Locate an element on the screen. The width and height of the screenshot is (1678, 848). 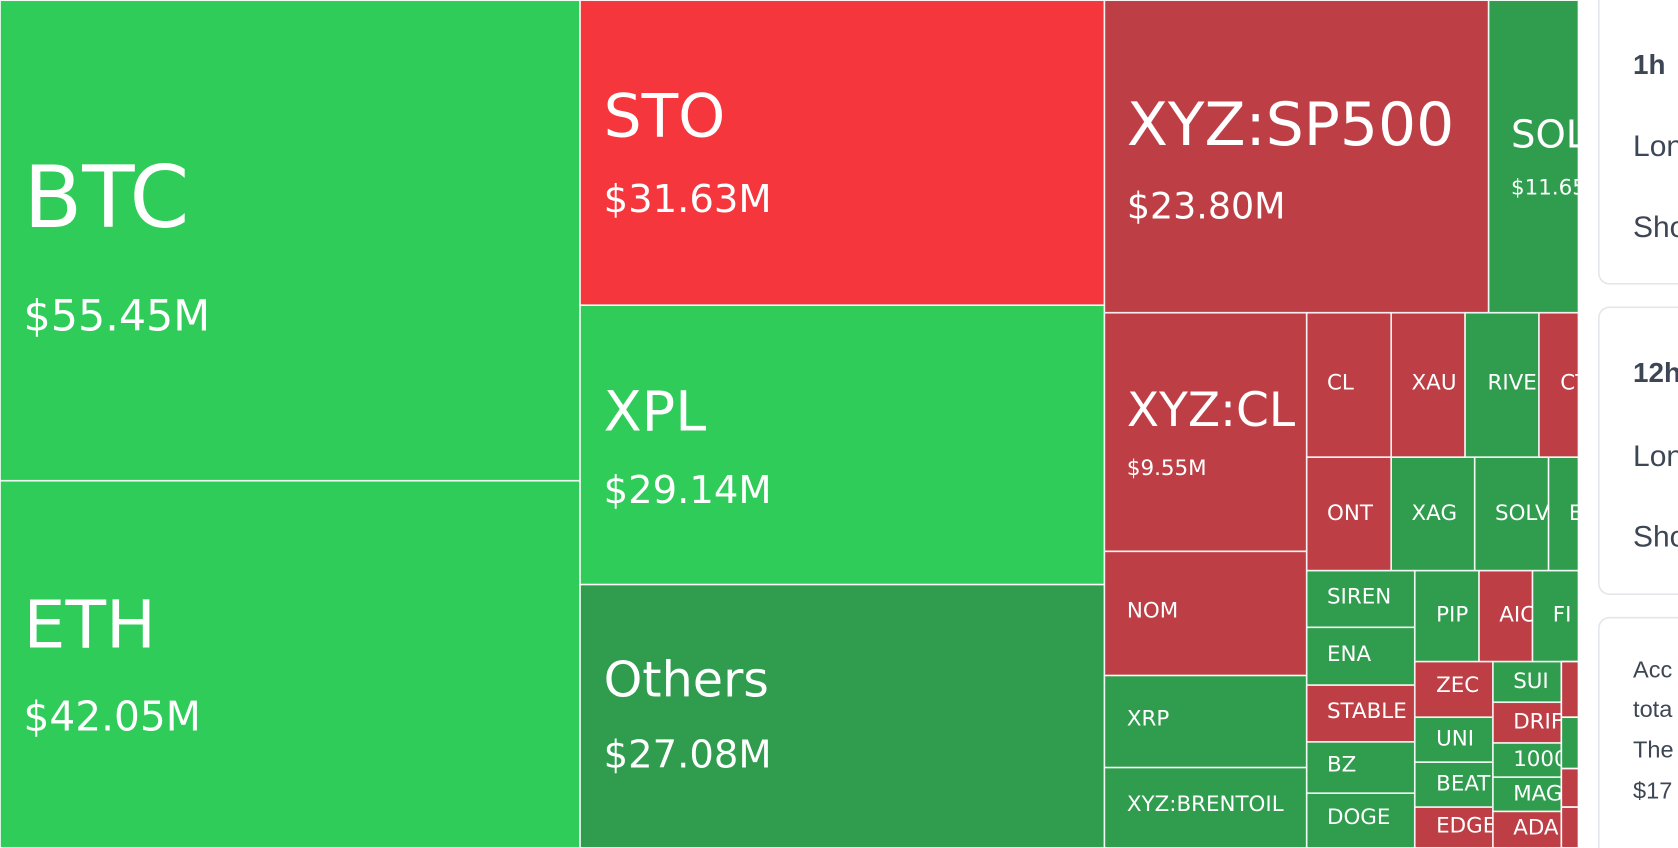
tile: STABLE is located at coordinates (1360, 713).